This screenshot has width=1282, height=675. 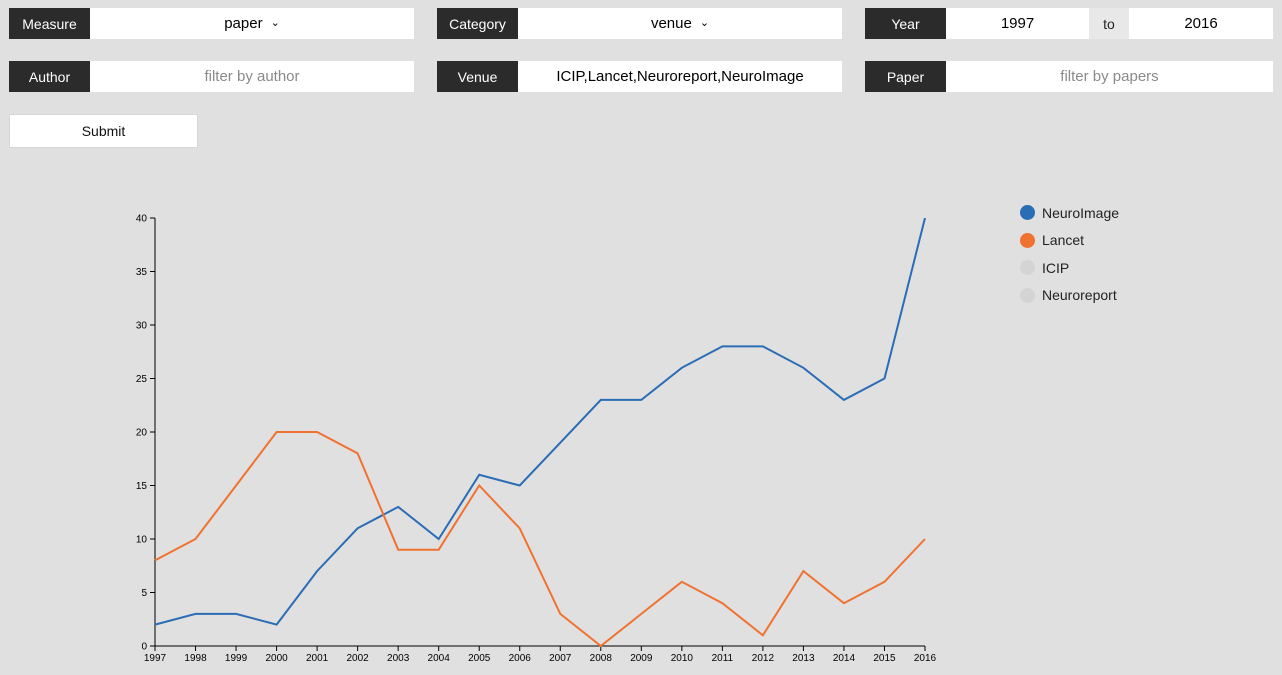 What do you see at coordinates (142, 379) in the screenshot?
I see `y-tick-label: 25` at bounding box center [142, 379].